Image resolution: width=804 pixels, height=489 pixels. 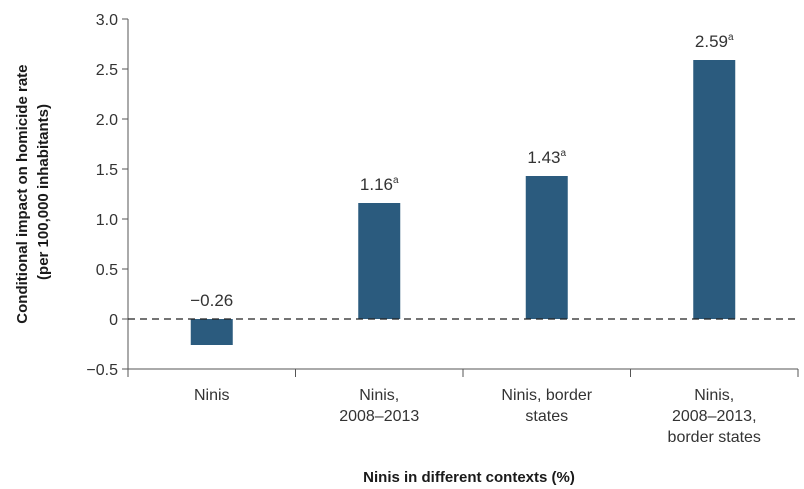 I want to click on y-tick-label: 0.5, so click(x=107, y=270).